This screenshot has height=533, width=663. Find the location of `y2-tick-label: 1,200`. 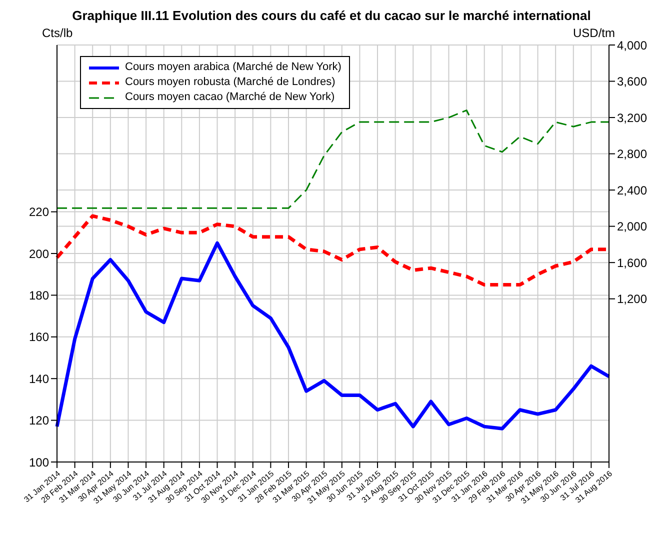

y2-tick-label: 1,200 is located at coordinates (632, 299).